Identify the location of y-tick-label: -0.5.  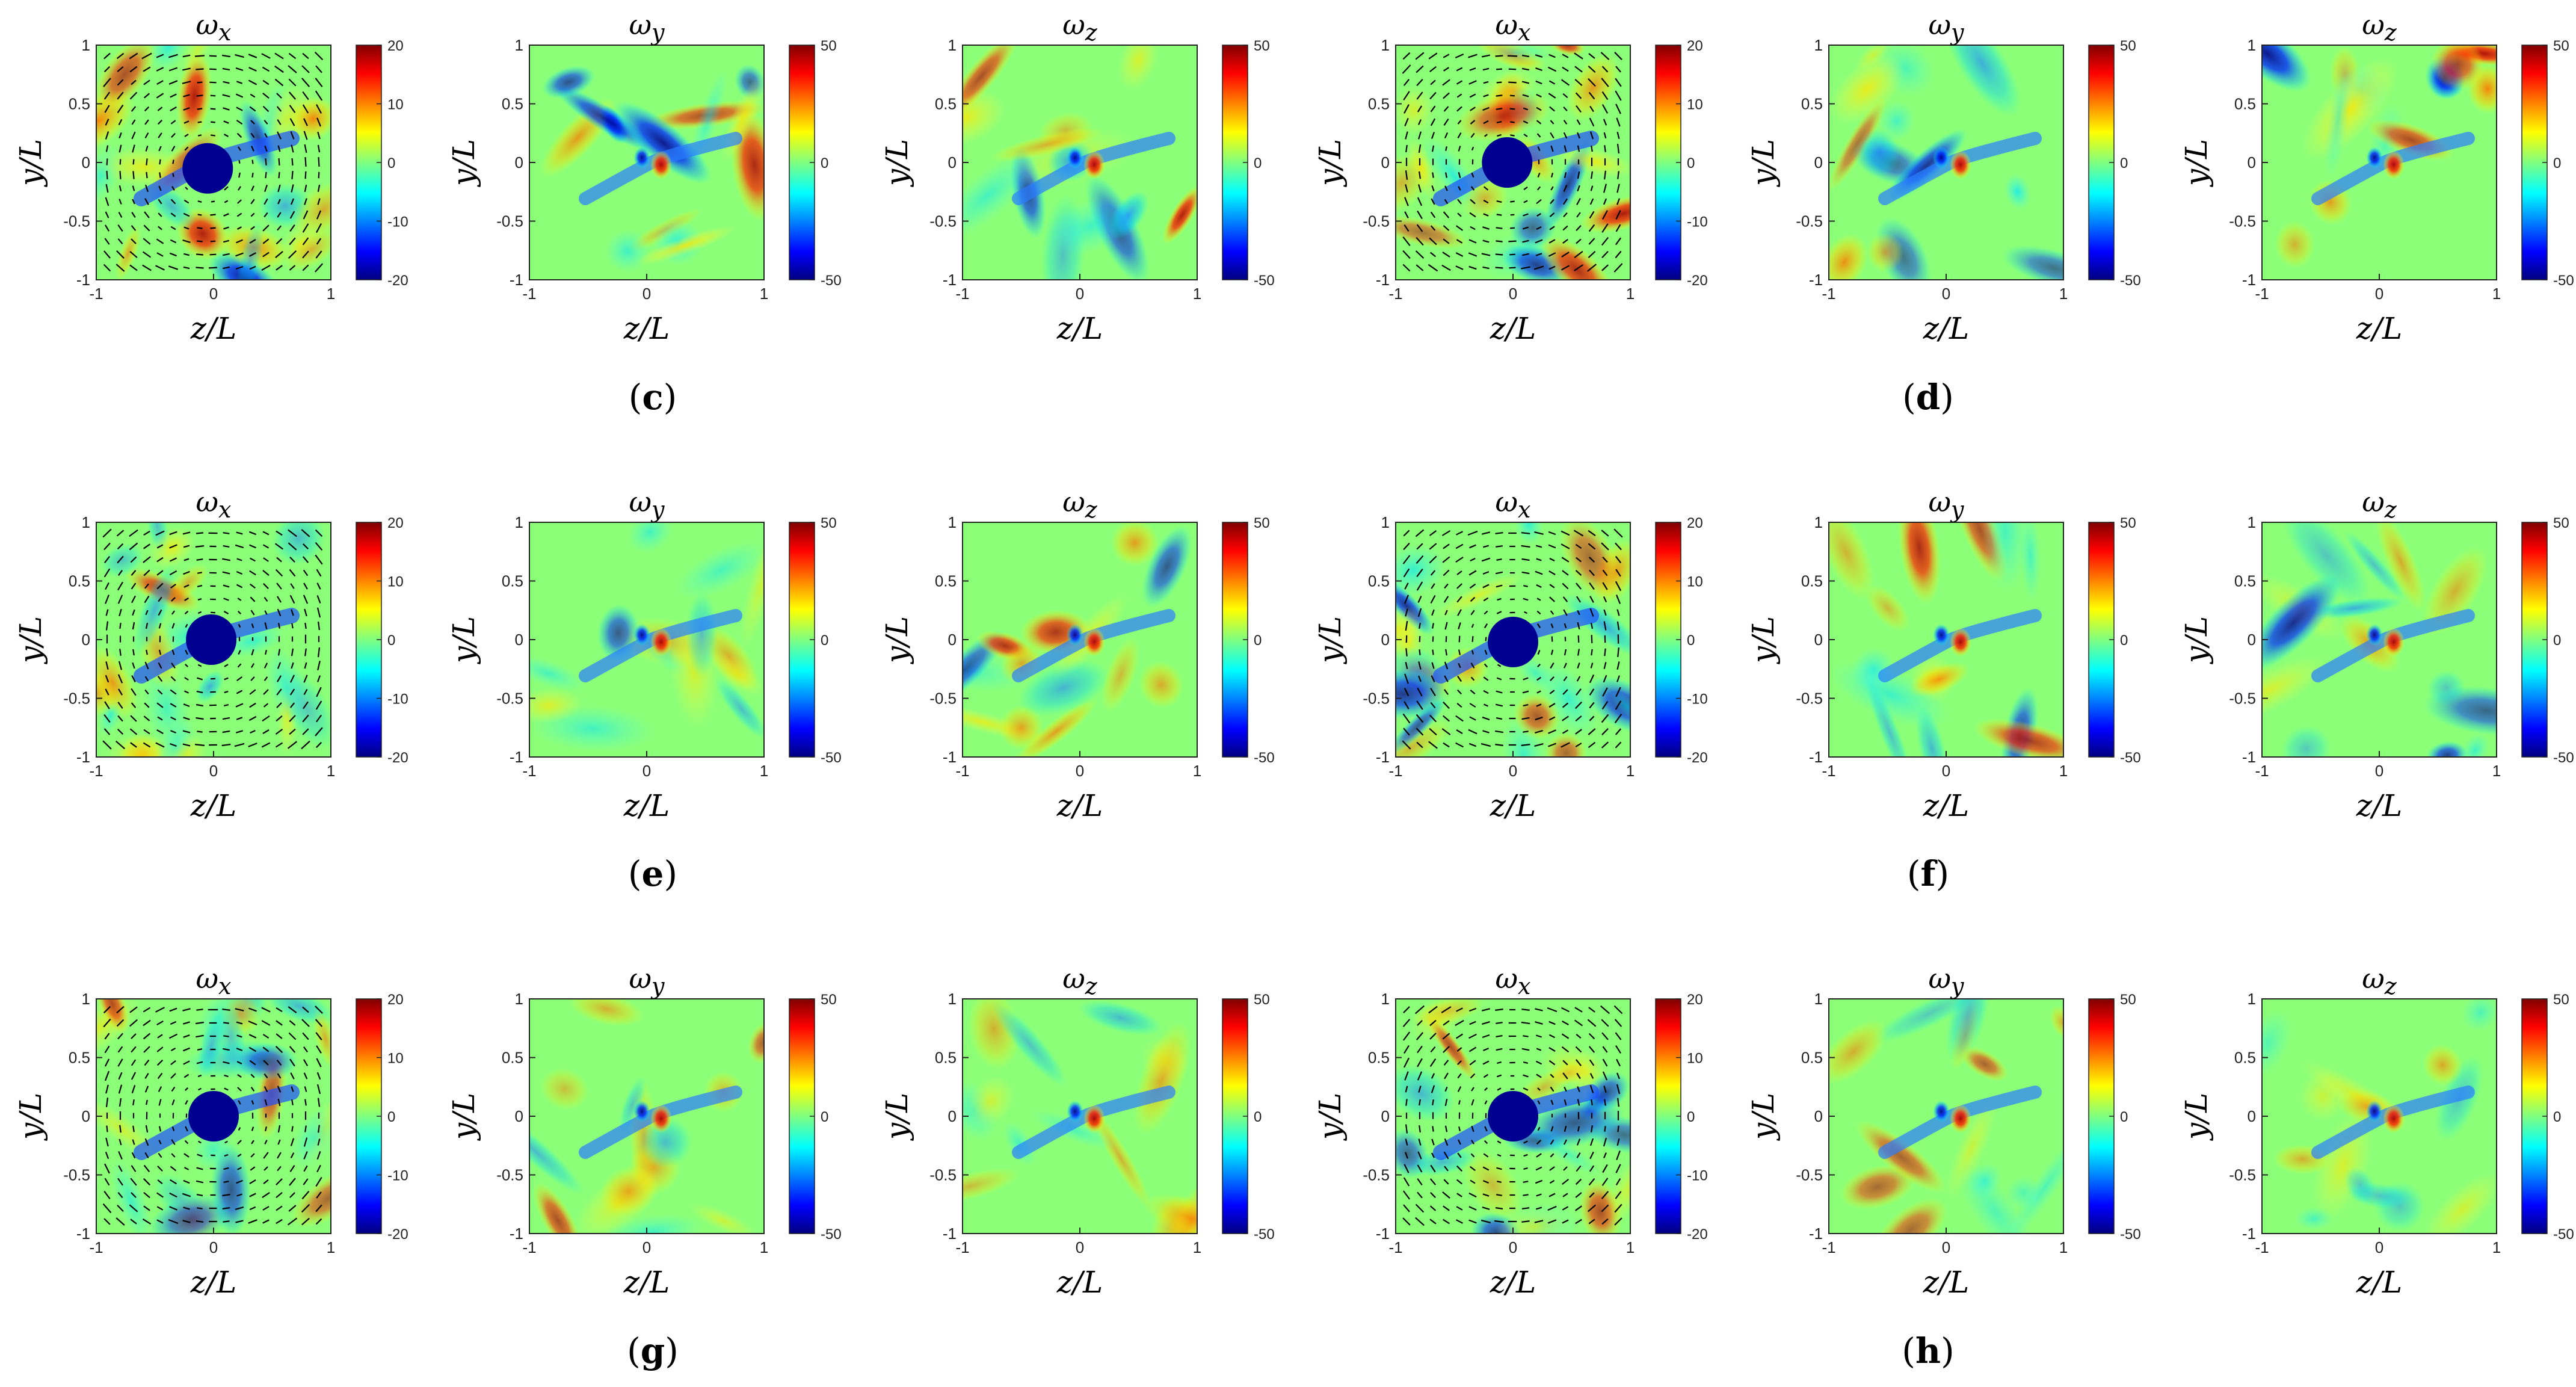
(1809, 221).